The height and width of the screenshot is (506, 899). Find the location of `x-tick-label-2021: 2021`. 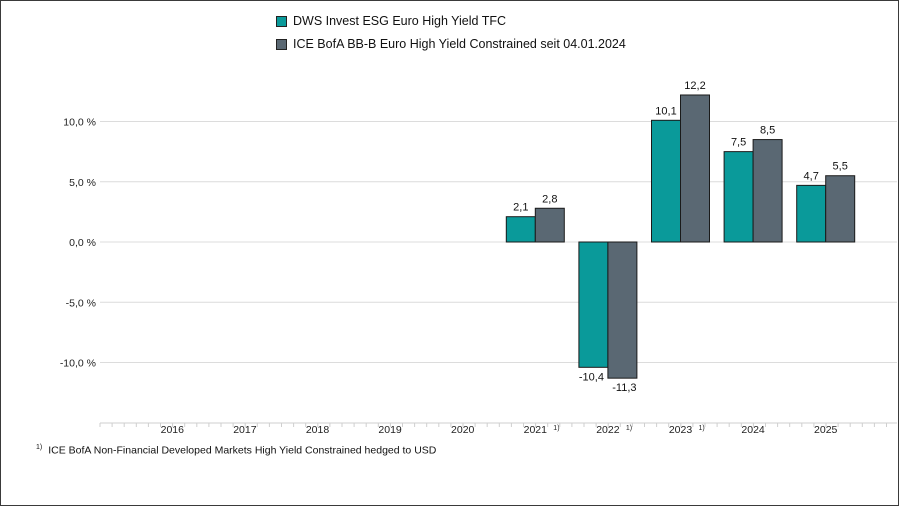

x-tick-label-2021: 2021 is located at coordinates (536, 430).